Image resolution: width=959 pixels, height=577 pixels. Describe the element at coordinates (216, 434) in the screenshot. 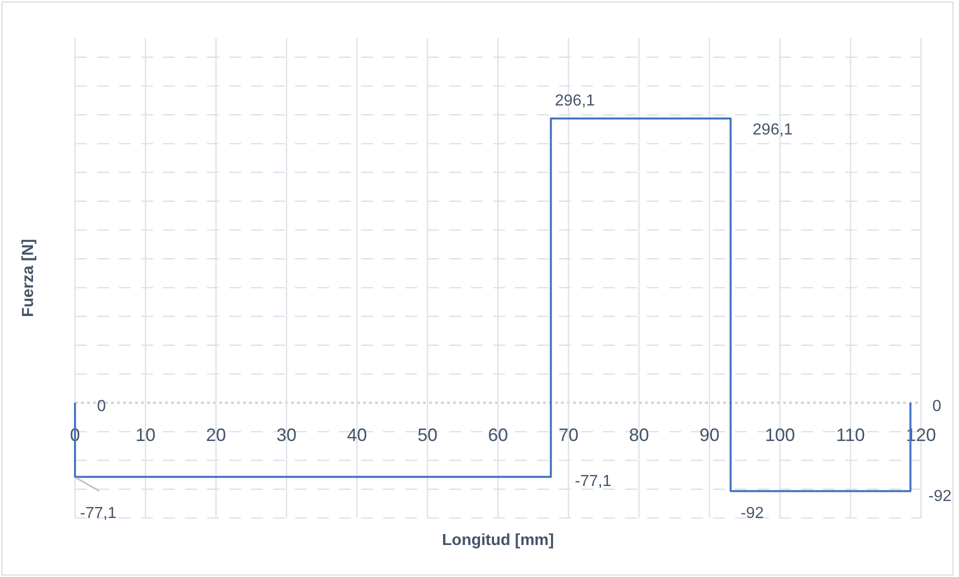

I see `x-tick-label: 20` at that location.